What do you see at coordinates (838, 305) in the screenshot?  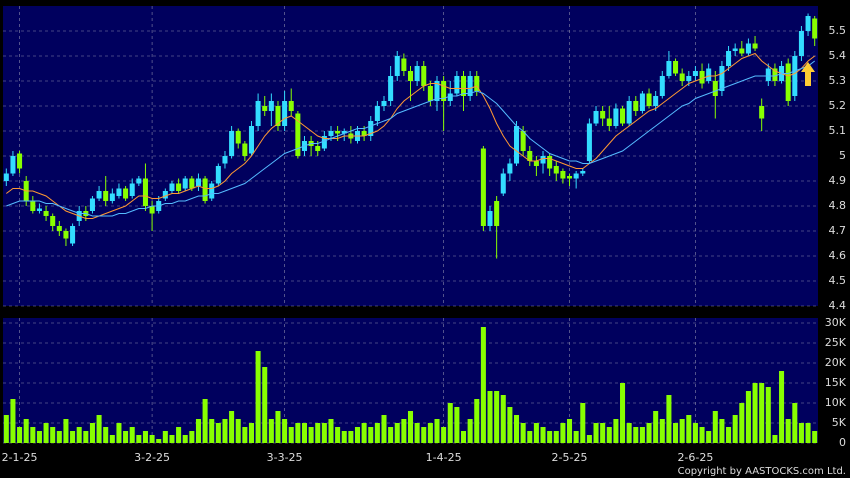 I see `y-tick-label: 4.4` at bounding box center [838, 305].